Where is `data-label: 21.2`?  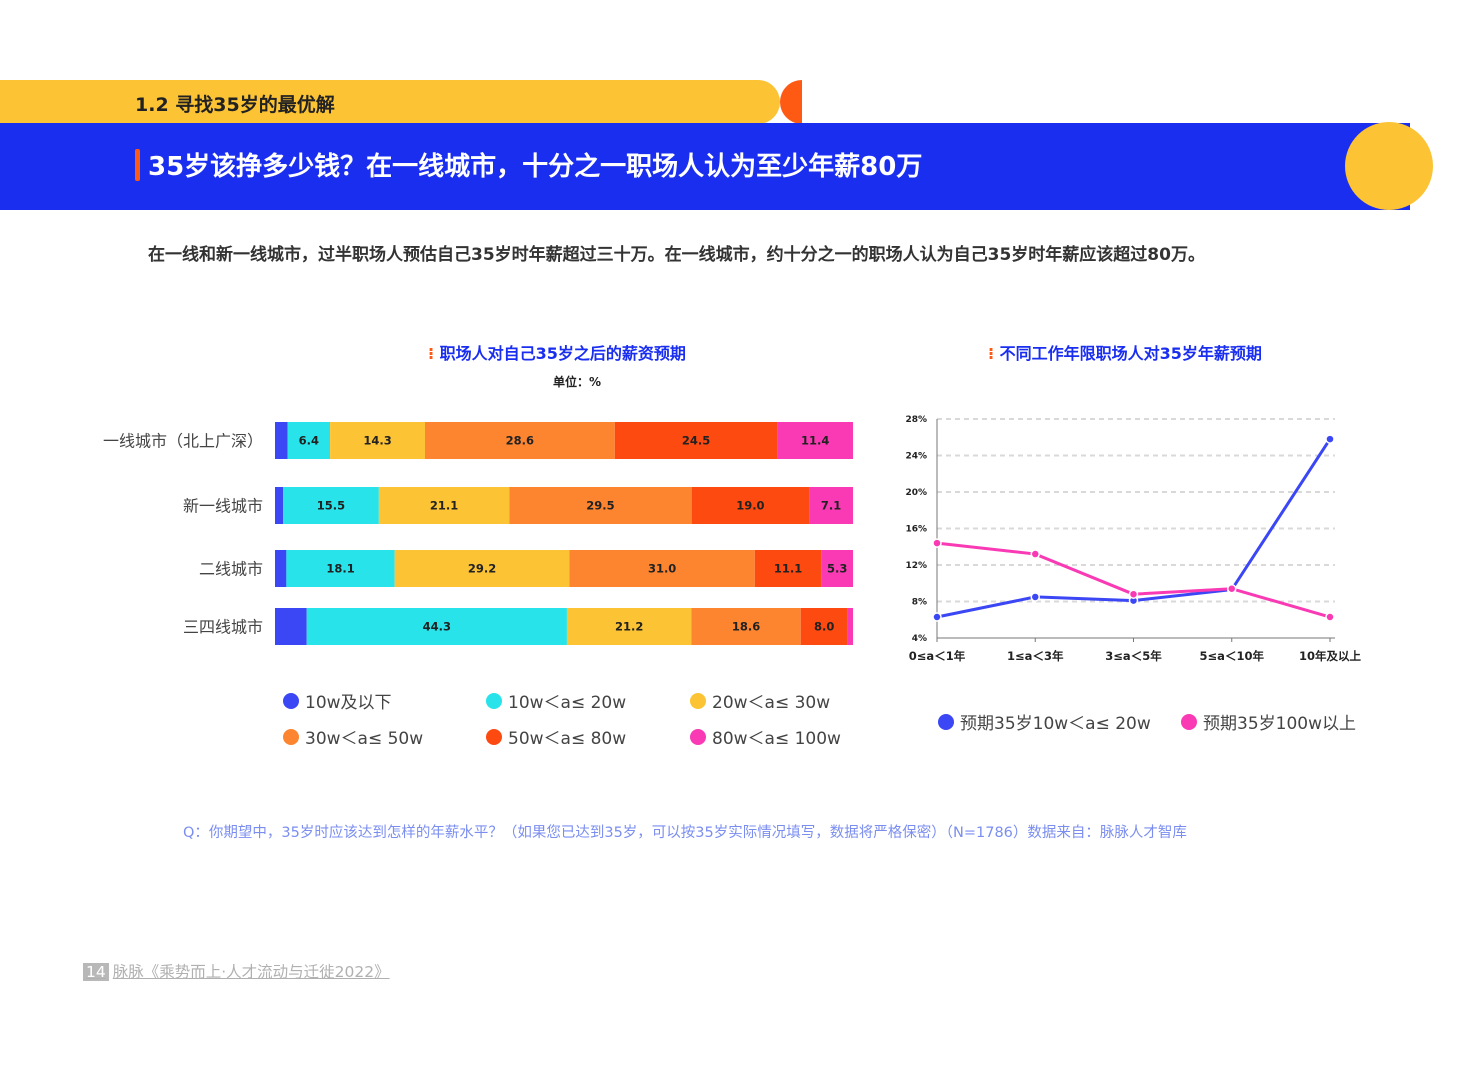 data-label: 21.2 is located at coordinates (629, 627).